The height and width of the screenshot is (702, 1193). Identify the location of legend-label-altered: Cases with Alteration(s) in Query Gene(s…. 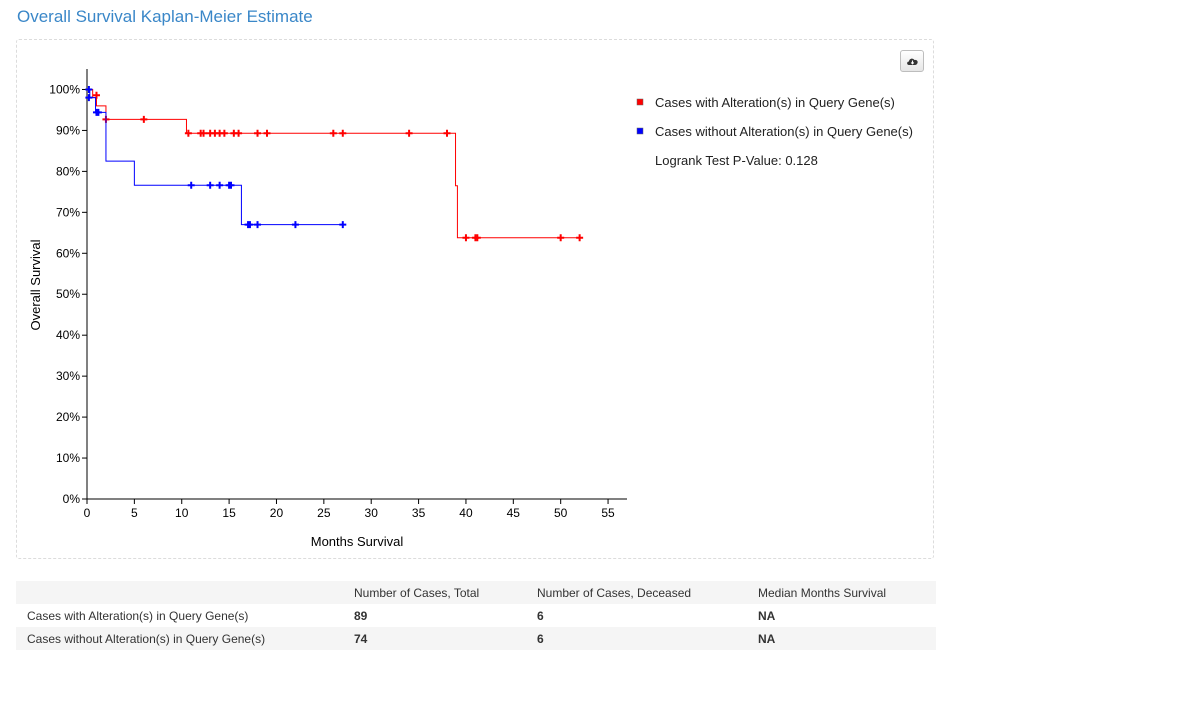
(775, 102).